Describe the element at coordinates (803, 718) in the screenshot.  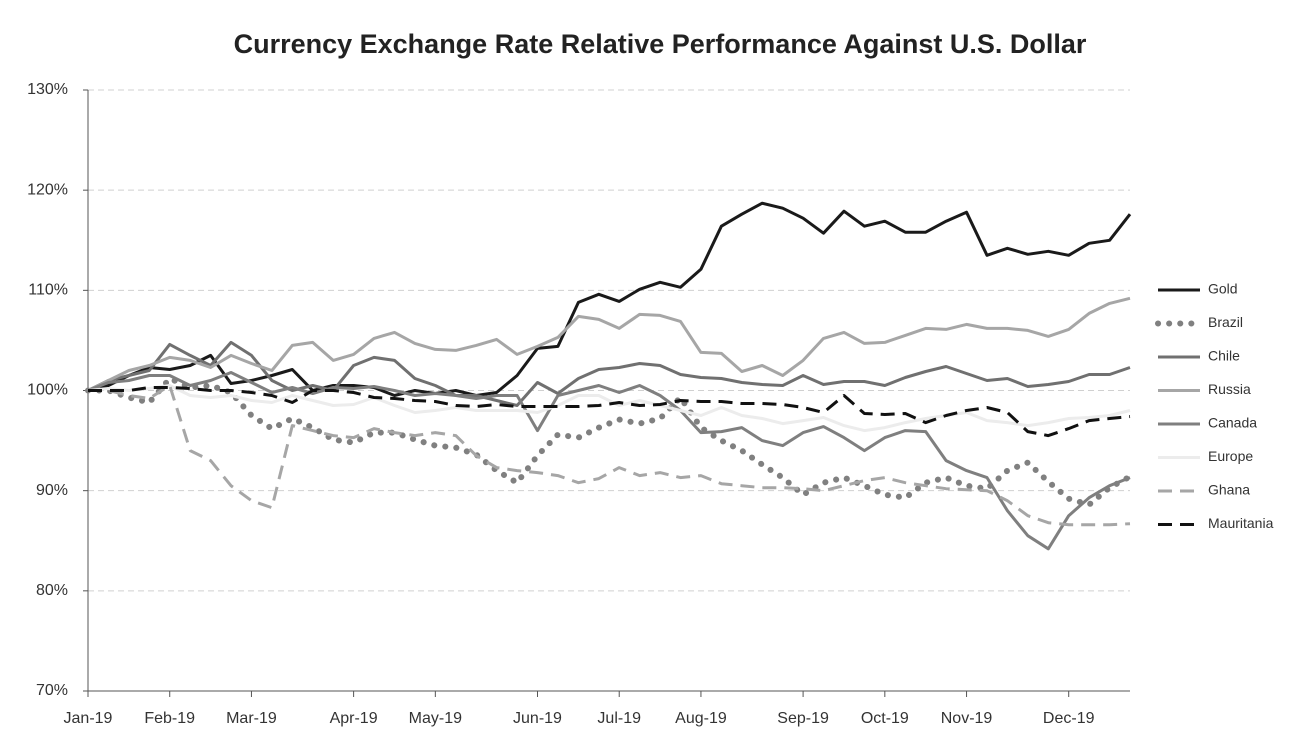
I see `x-tick-label: Sep-19` at that location.